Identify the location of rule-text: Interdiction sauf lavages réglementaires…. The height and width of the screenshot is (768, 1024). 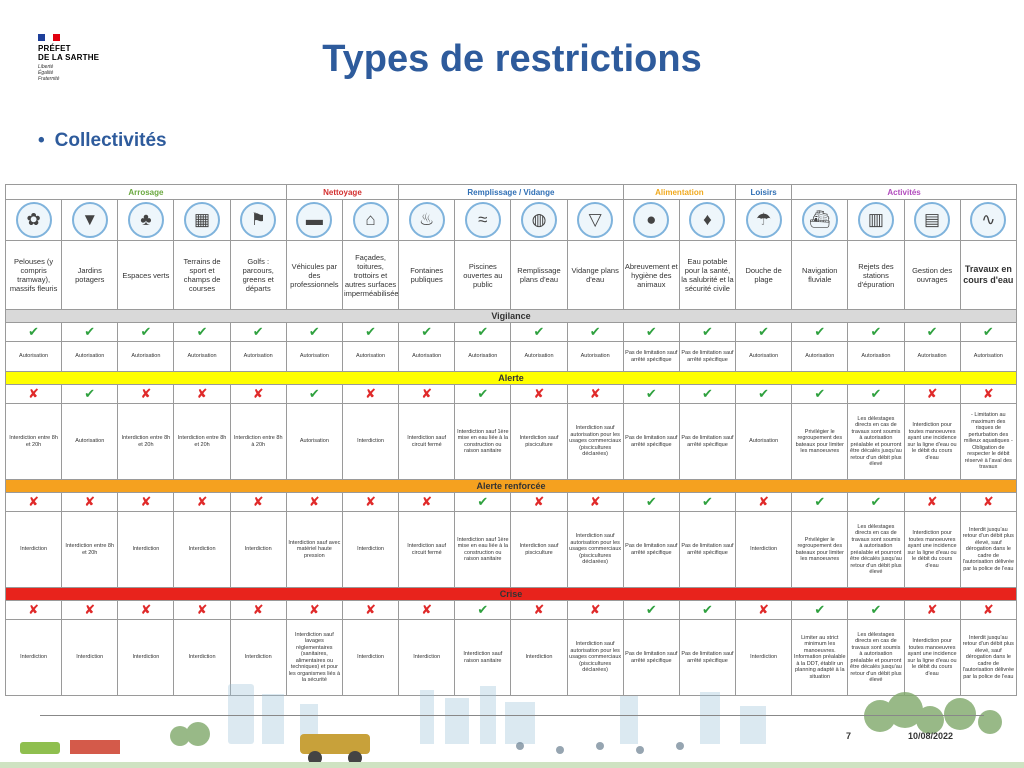
(314, 657).